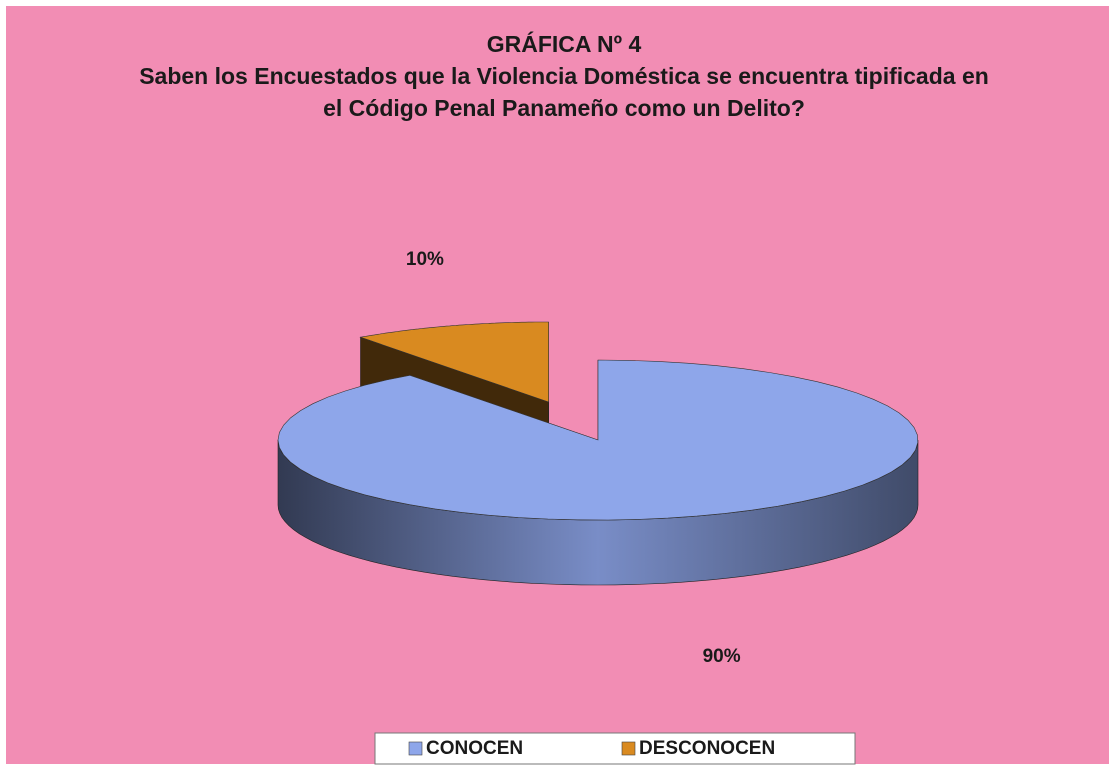  Describe the element at coordinates (707, 748) in the screenshot. I see `legend-label: DESCONOCEN` at that location.